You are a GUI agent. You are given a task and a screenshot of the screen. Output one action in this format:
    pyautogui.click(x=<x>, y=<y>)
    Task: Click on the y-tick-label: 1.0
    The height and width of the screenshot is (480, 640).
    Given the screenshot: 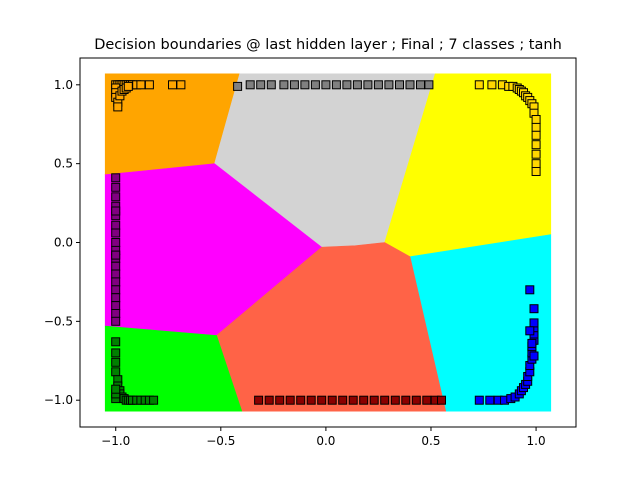 What is the action you would take?
    pyautogui.click(x=63, y=85)
    